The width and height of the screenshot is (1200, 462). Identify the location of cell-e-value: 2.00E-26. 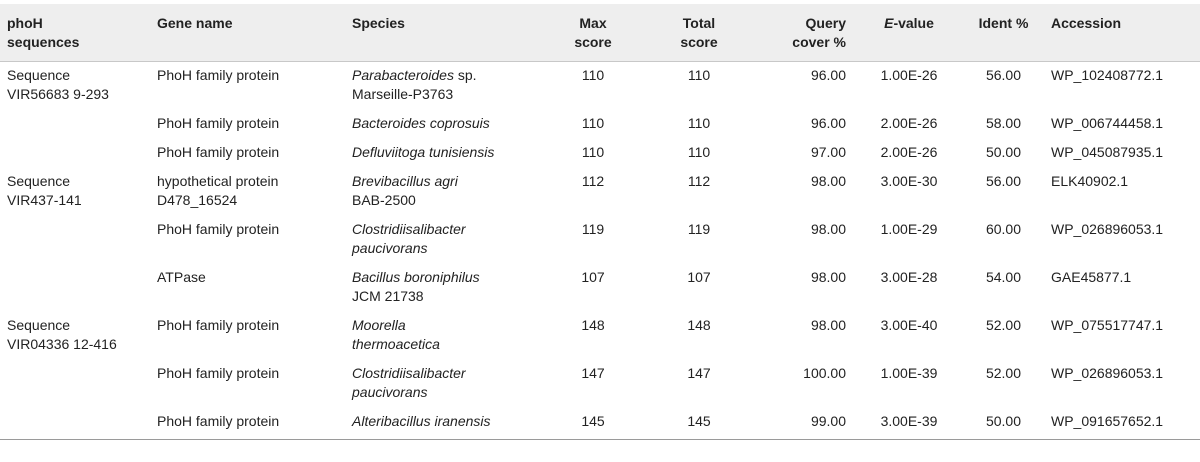
(909, 123).